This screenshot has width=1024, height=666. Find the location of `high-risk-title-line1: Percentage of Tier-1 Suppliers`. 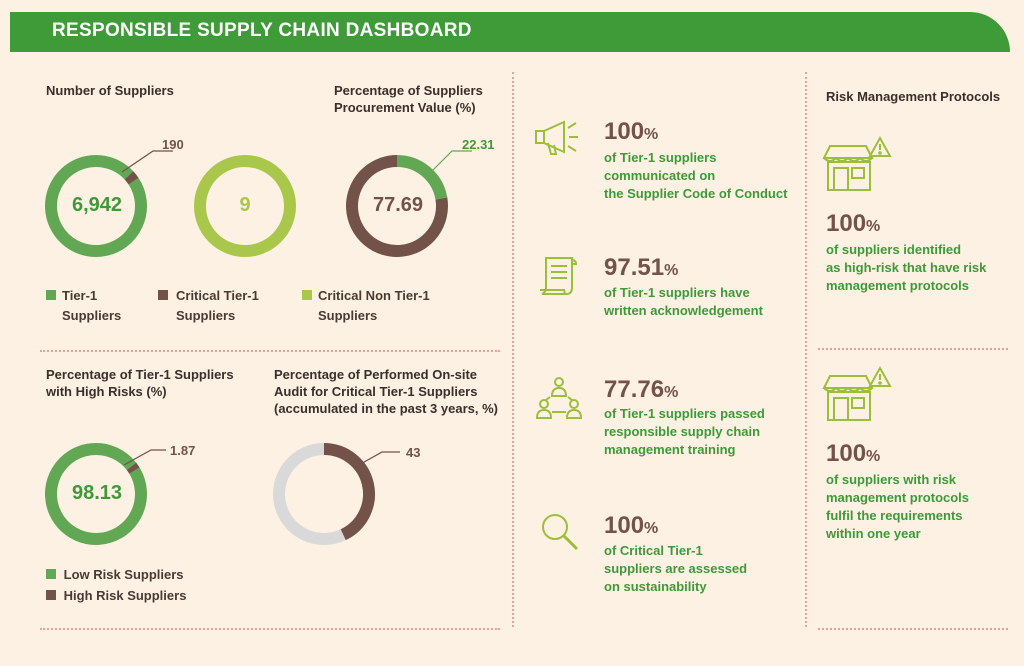

high-risk-title-line1: Percentage of Tier-1 Suppliers is located at coordinates (140, 374).